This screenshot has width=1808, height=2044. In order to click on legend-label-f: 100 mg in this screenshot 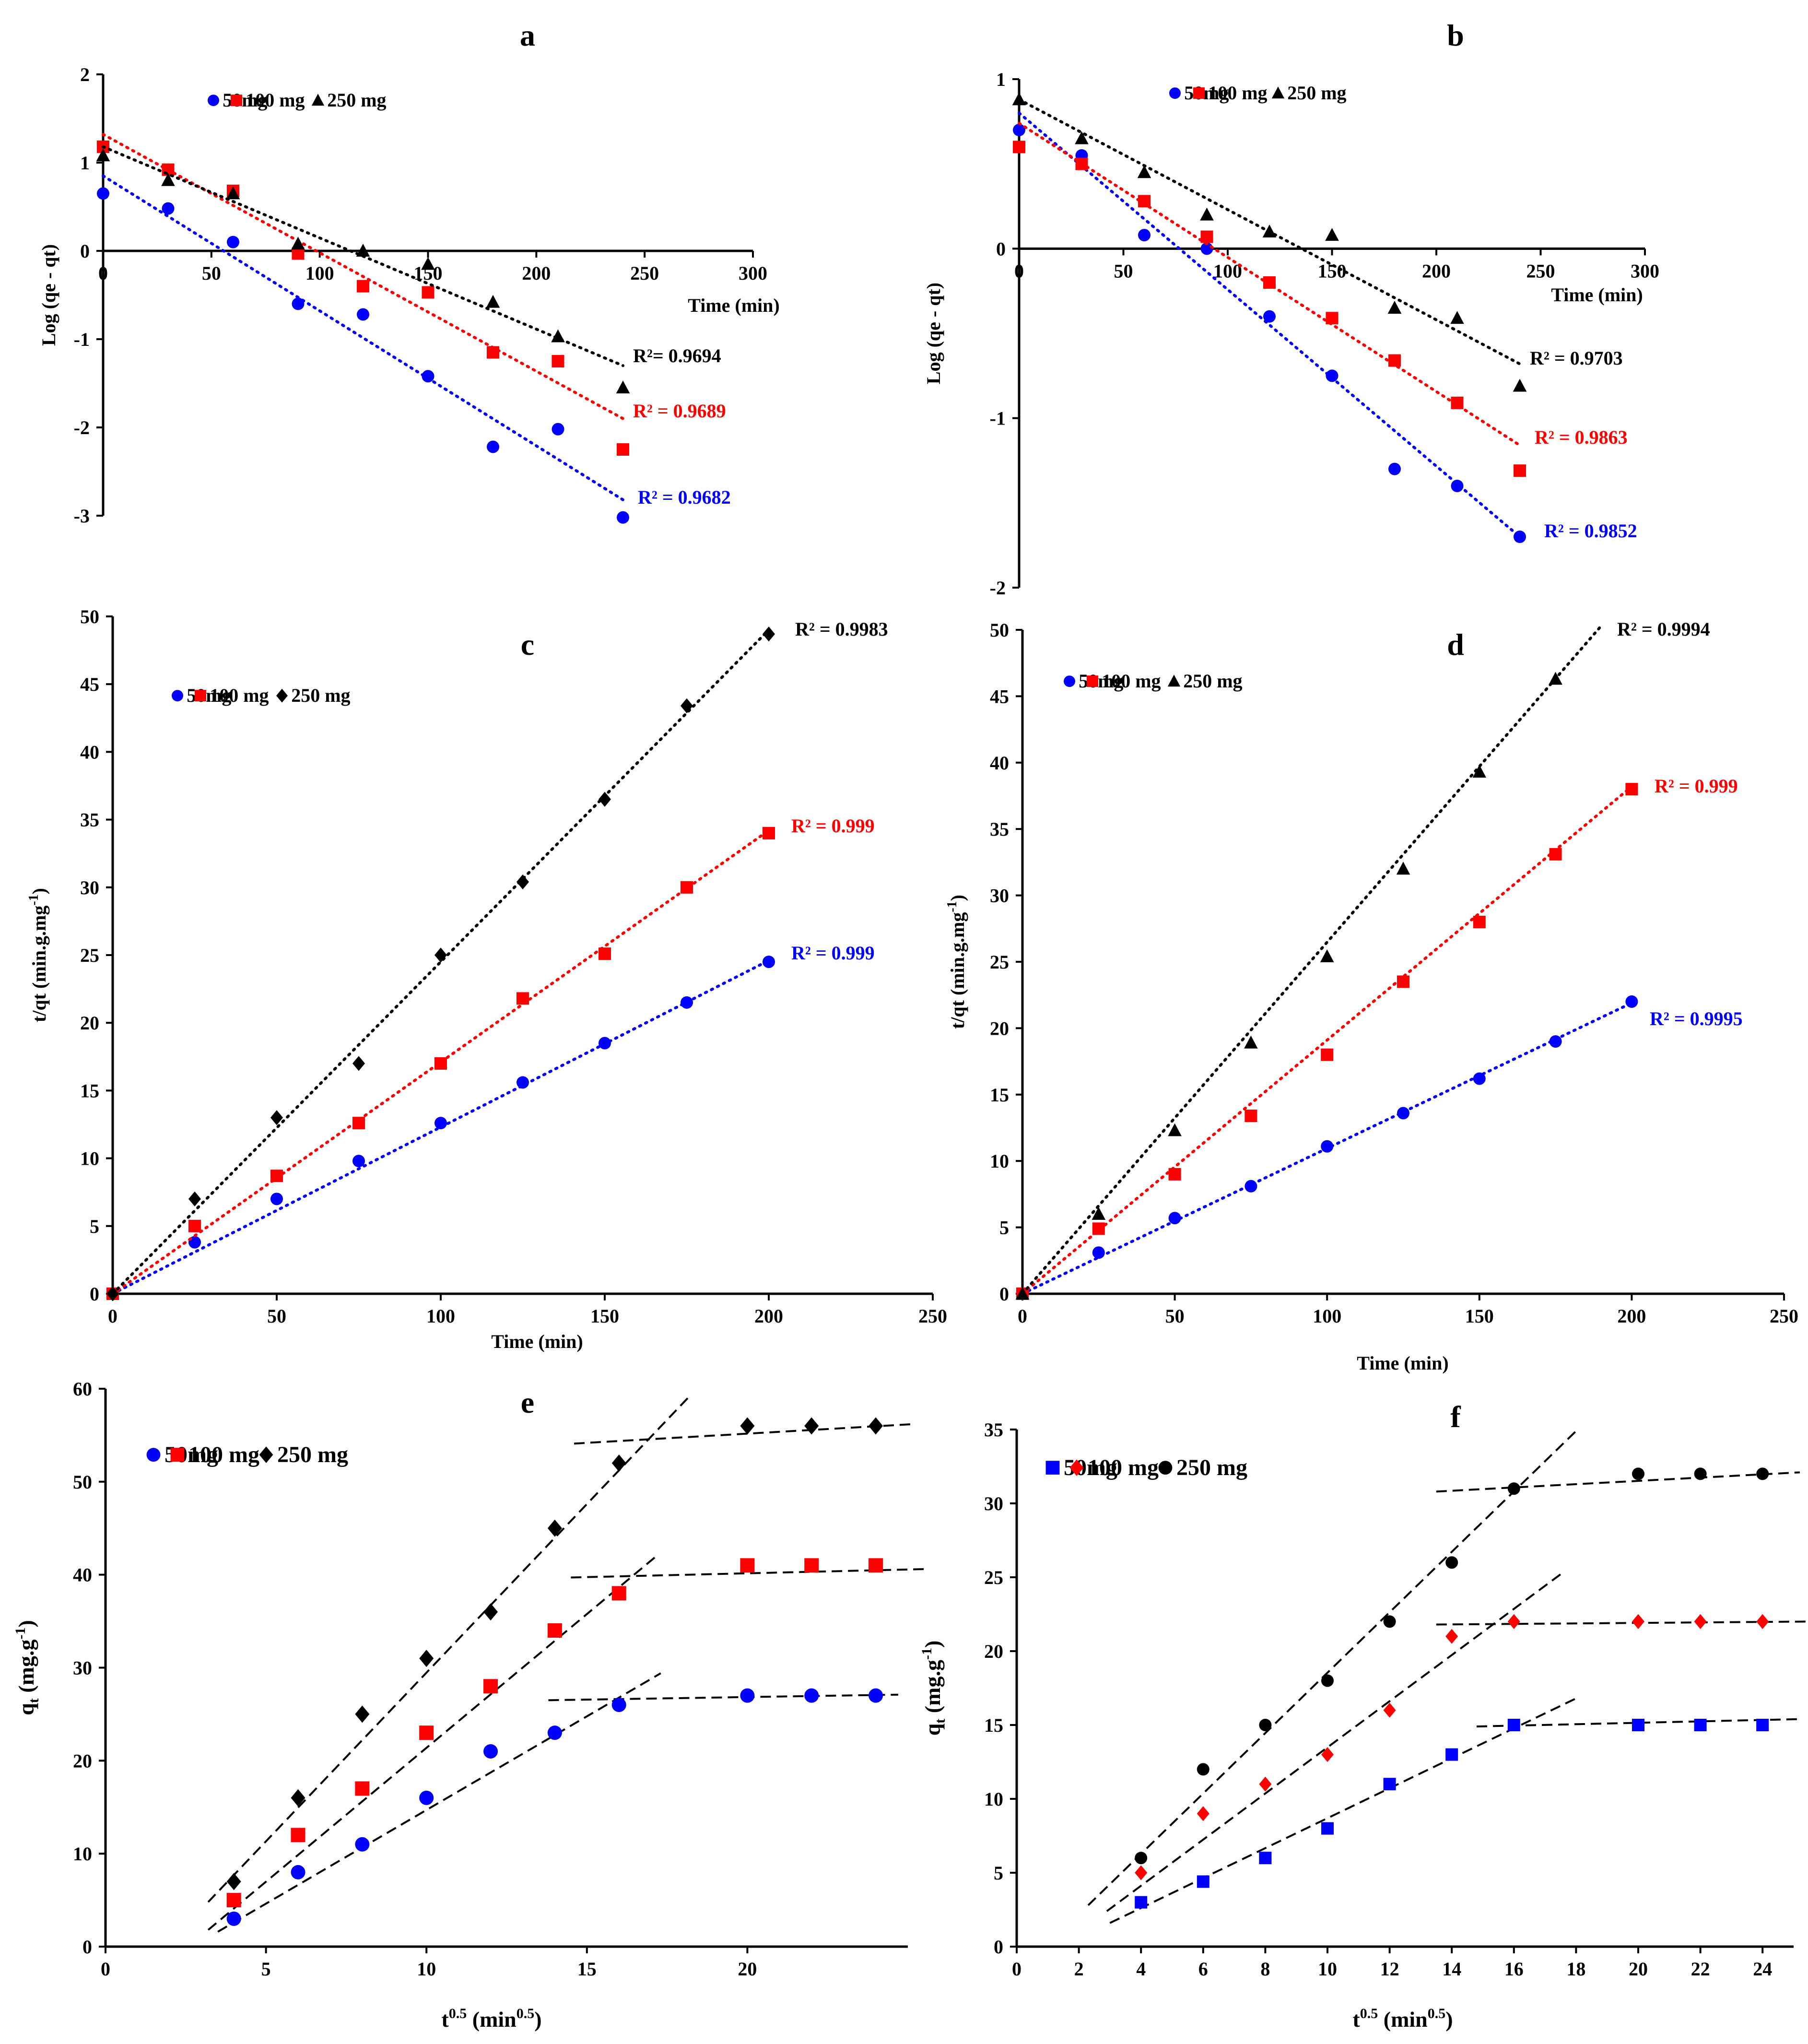, I will do `click(1123, 1467)`.